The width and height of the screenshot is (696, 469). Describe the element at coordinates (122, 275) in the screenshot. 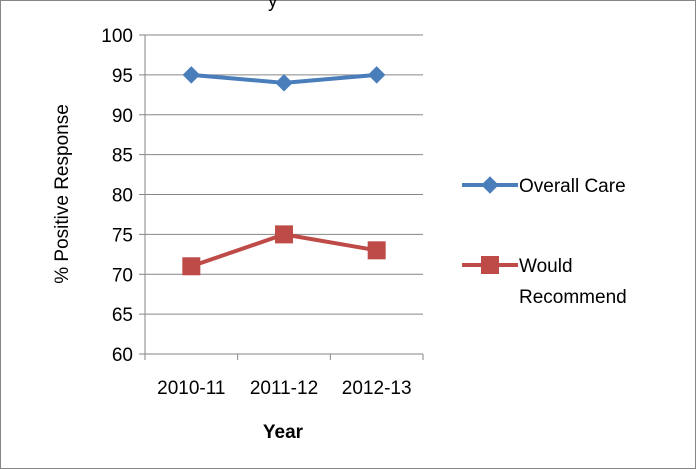

I see `y-tick-label: 70` at that location.